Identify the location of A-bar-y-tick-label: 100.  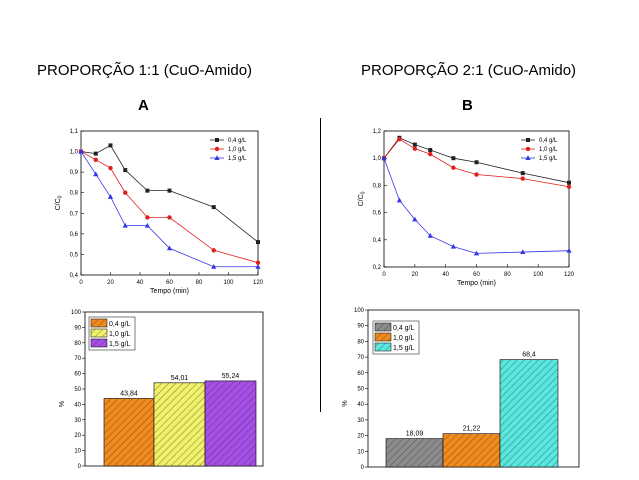
(76, 313).